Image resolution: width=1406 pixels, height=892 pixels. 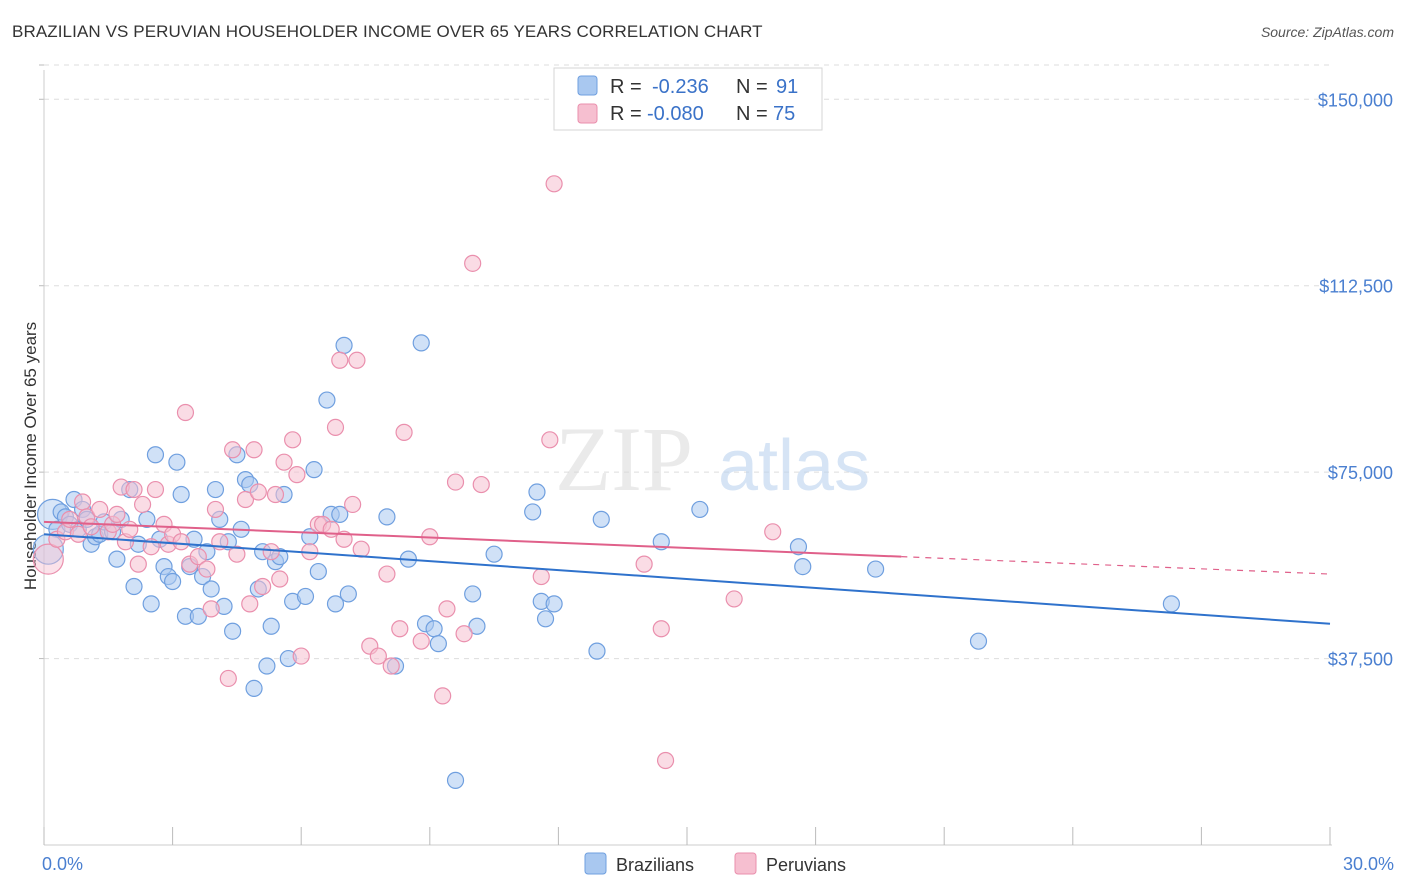 I want to click on bottom-legend-label-brazilians: Brazilians, so click(x=655, y=865).